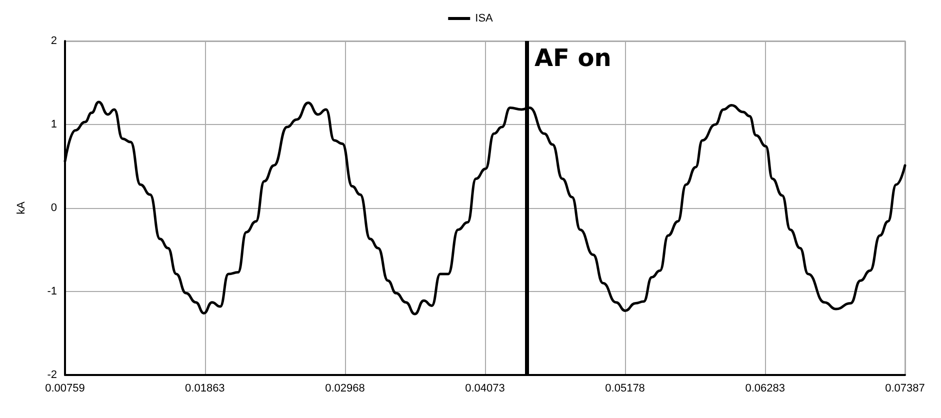 Image resolution: width=941 pixels, height=418 pixels. I want to click on x-tick-label: 0.06283, so click(765, 388).